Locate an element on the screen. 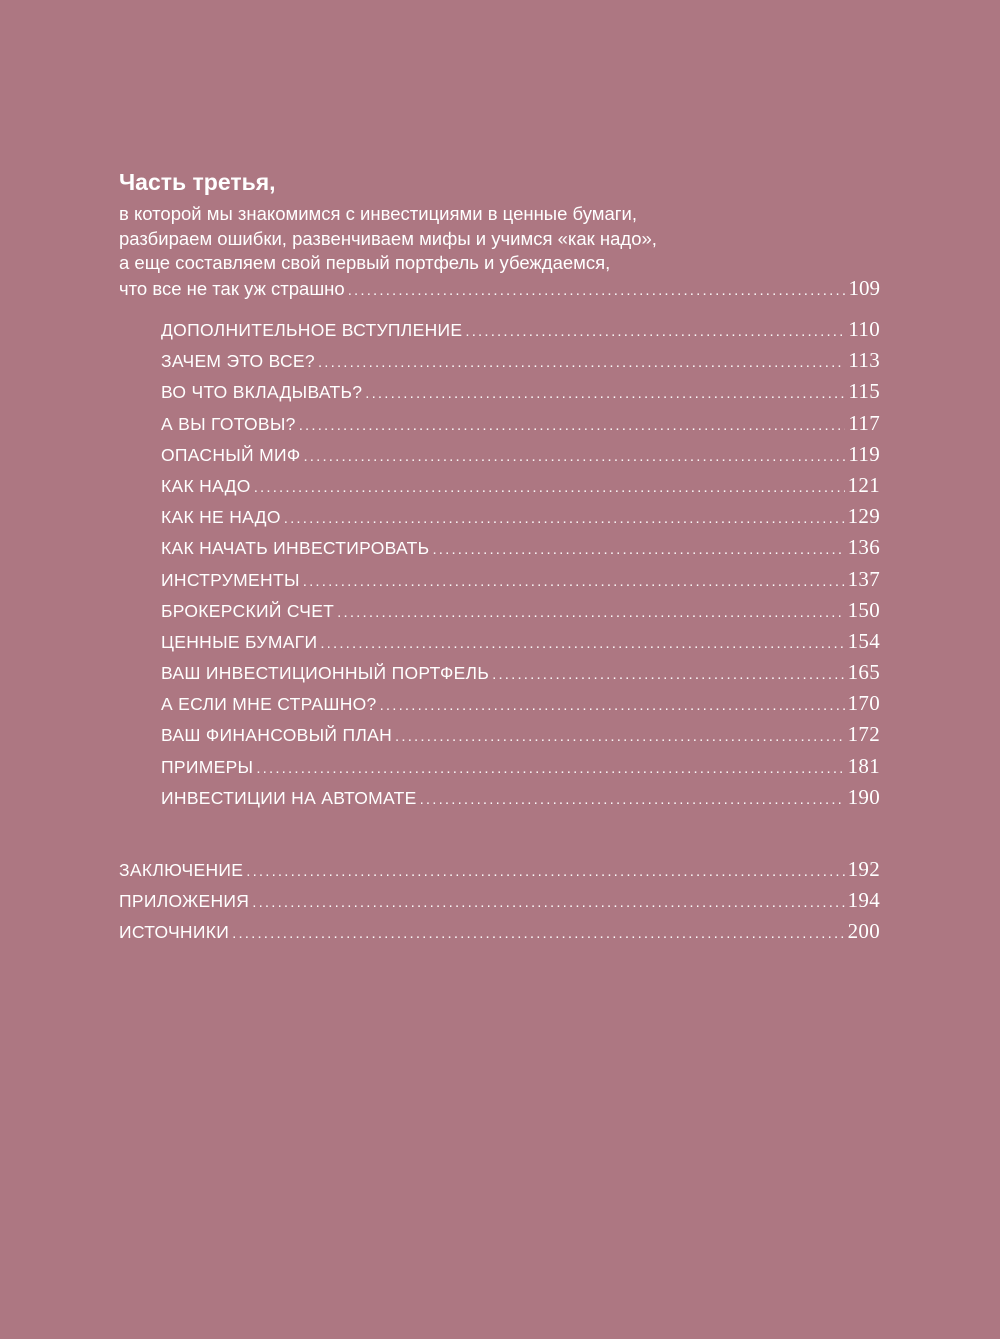  entry-title: ВО ЧТО ВКЛАДЫВАТЬ? is located at coordinates (262, 392).